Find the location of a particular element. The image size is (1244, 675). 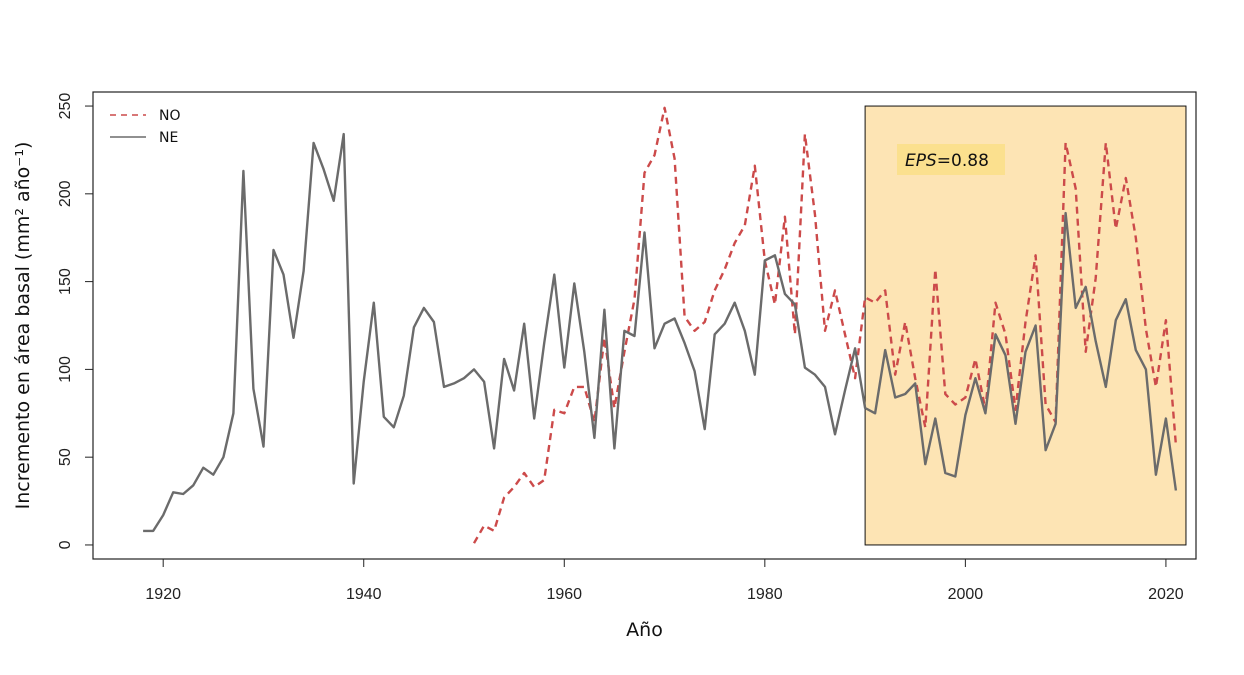

eps-label-italic: EPS is located at coordinates (921, 161).